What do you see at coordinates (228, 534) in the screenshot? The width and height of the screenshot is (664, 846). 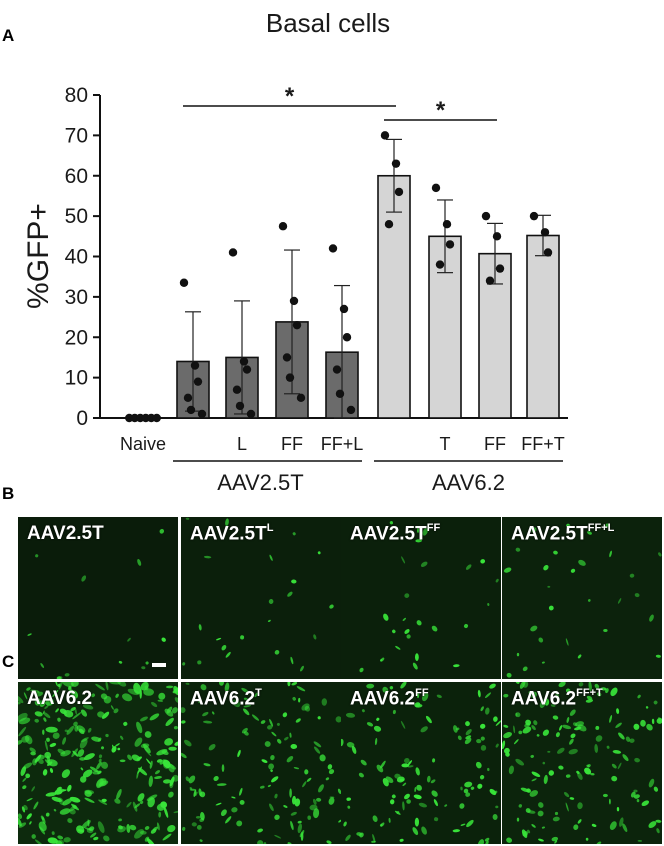 I see `label-base: AAV2.5T` at bounding box center [228, 534].